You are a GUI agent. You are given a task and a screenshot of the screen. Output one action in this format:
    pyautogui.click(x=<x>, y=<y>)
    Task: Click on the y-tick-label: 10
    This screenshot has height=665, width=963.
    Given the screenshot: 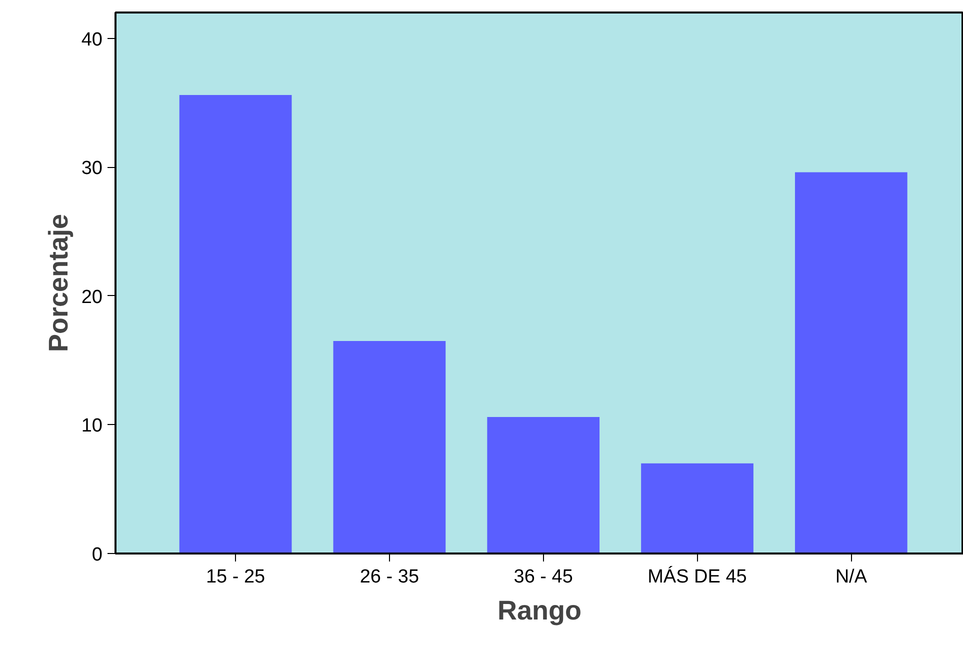 What is the action you would take?
    pyautogui.click(x=92, y=426)
    